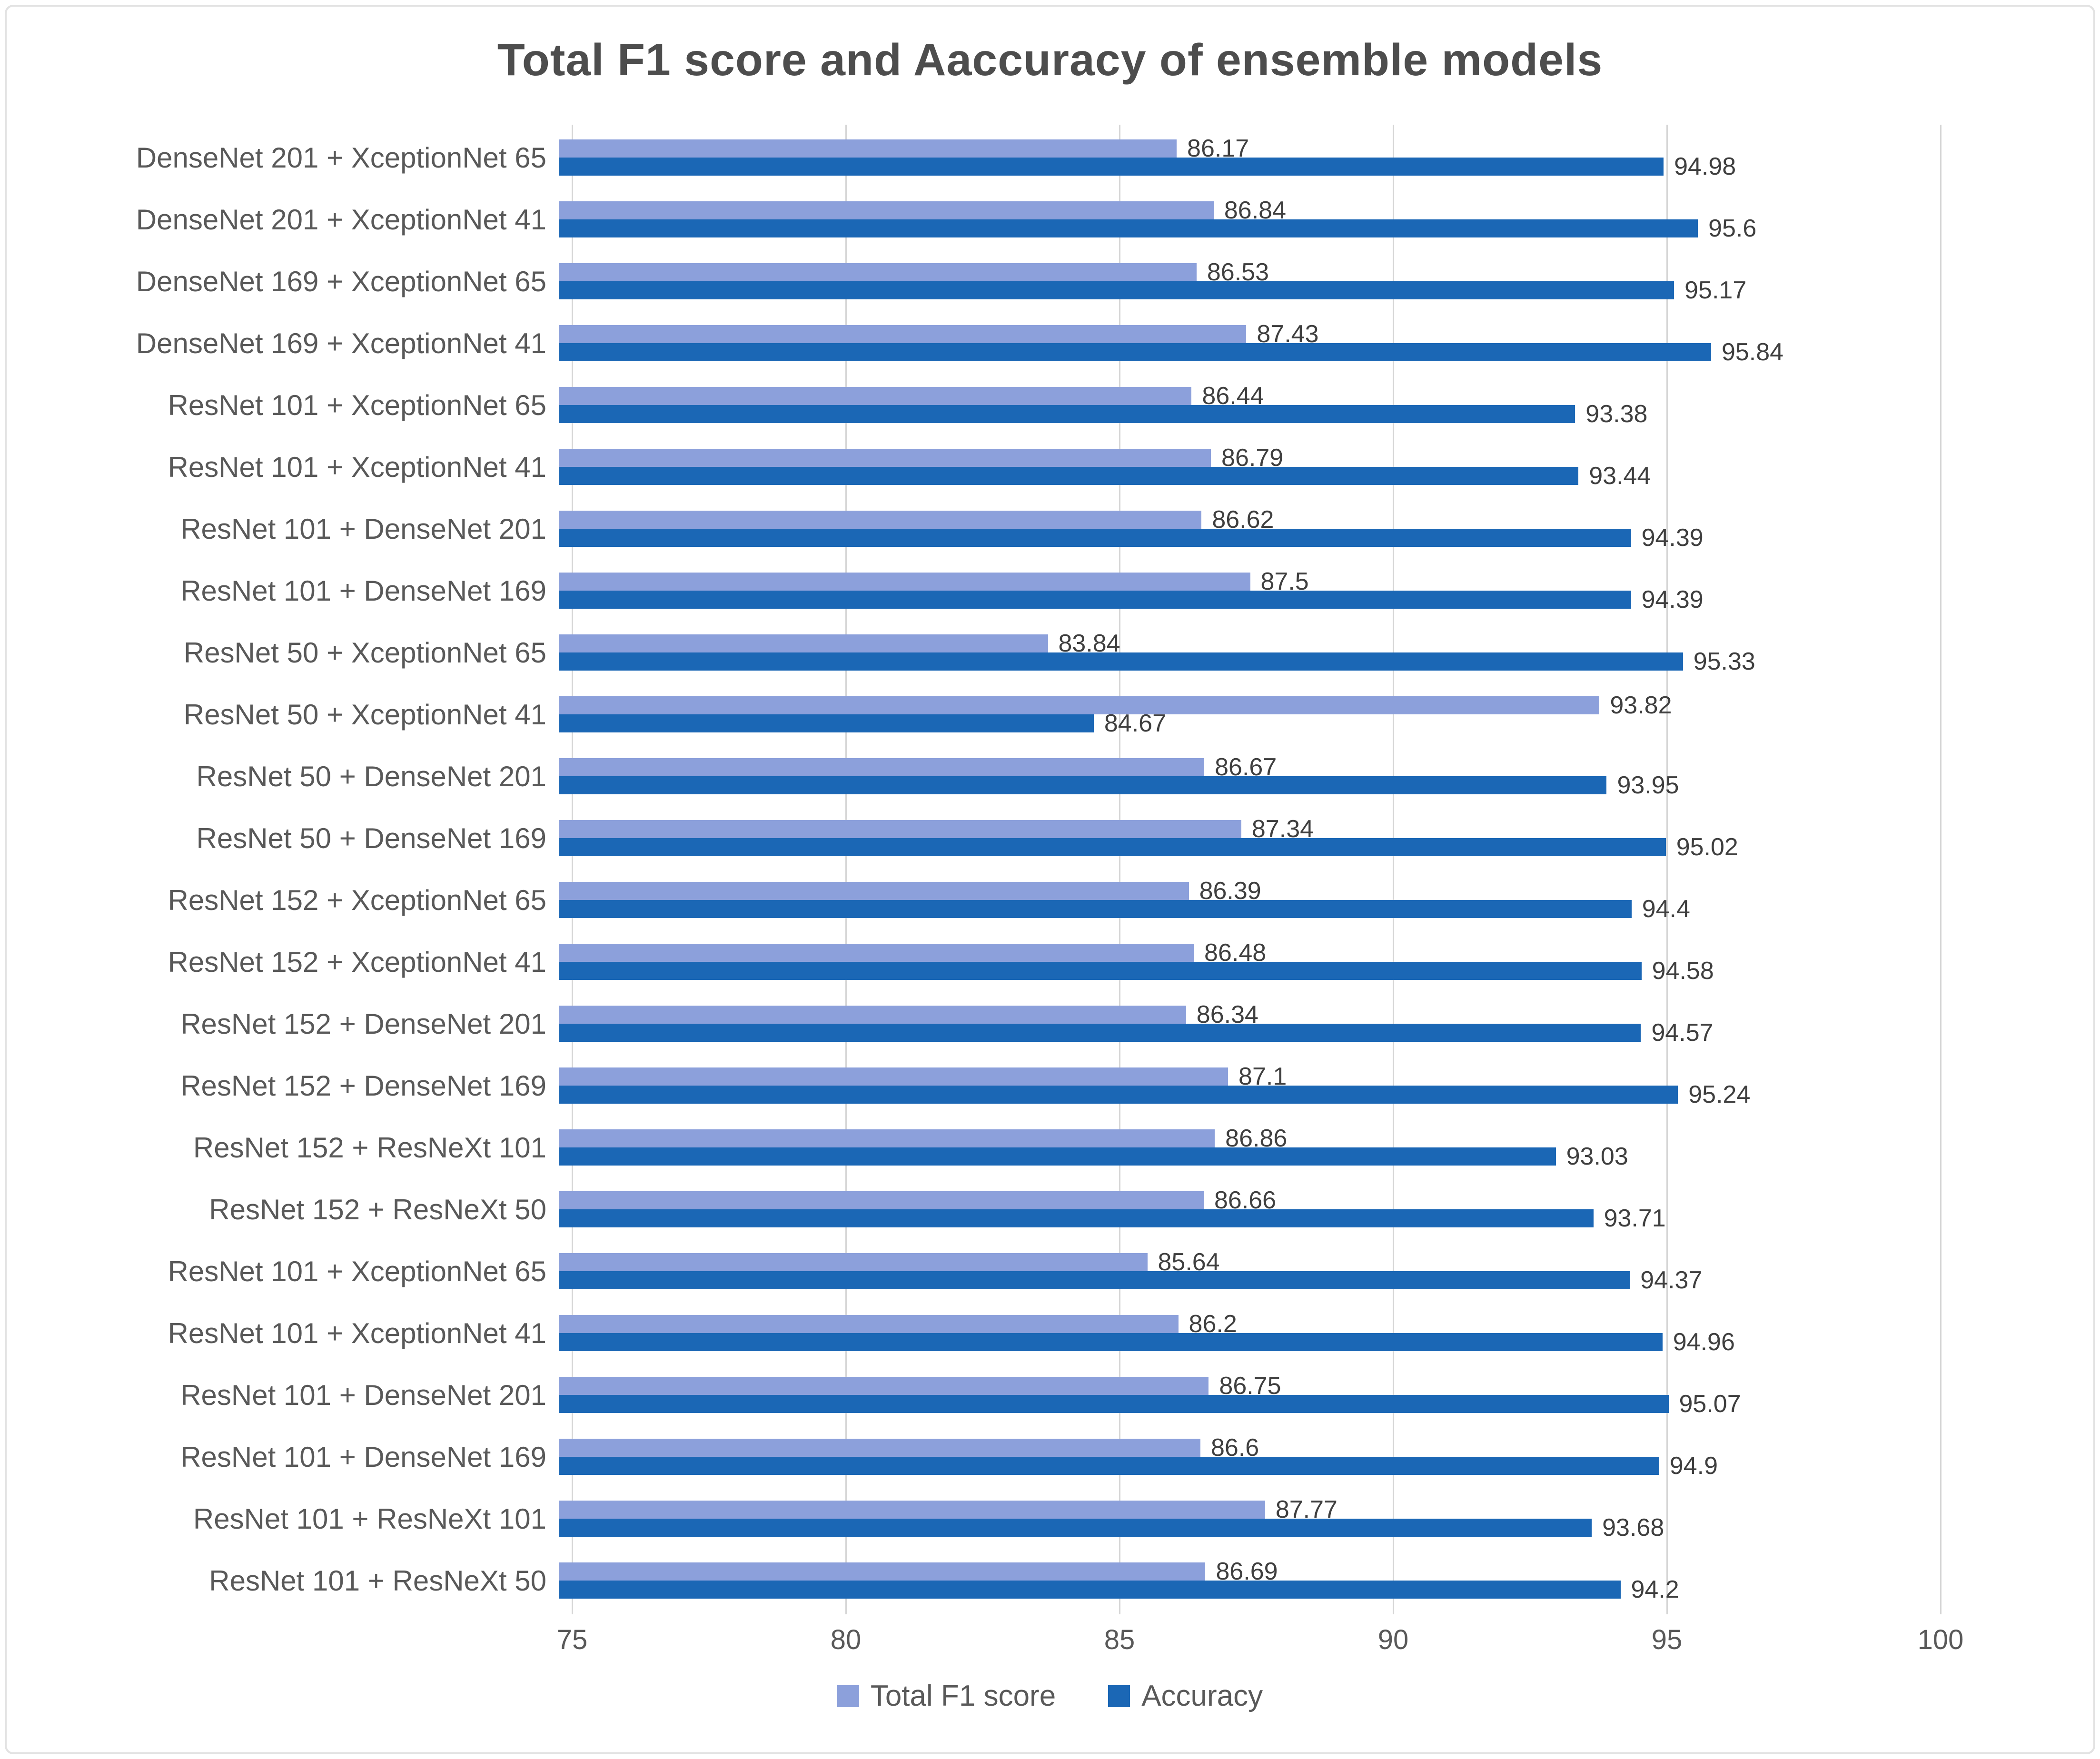 The image size is (2100, 1759). Describe the element at coordinates (1136, 723) in the screenshot. I see `accuracy-value-label: 84.67` at that location.